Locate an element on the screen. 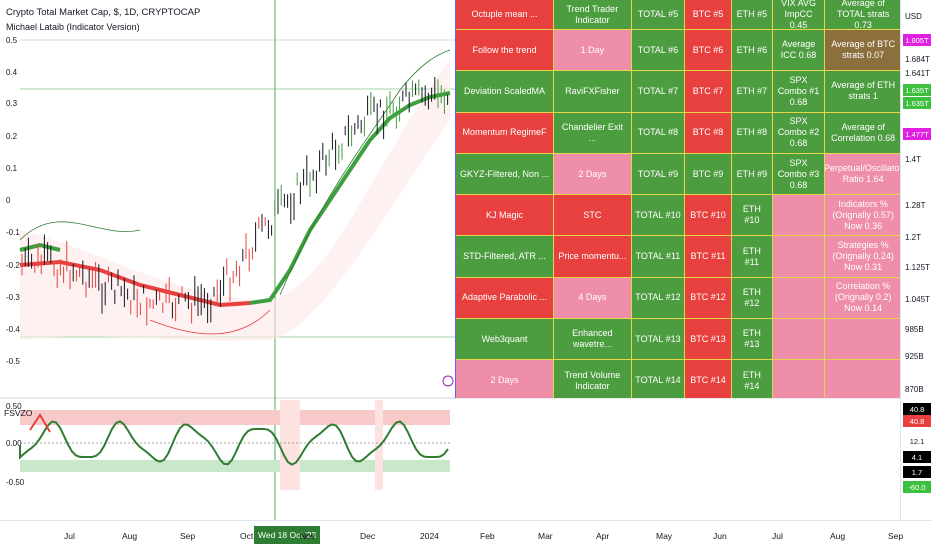 This screenshot has width=932, height=551. indicator-value-tag: 1.7 is located at coordinates (917, 472).